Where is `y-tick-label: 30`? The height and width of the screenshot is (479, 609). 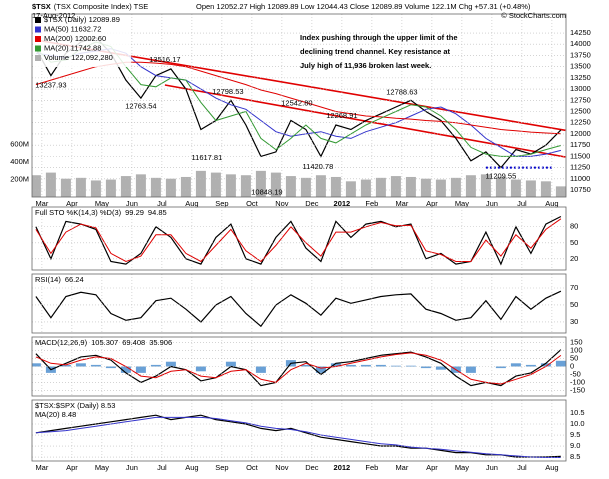 y-tick-label: 30 is located at coordinates (574, 321).